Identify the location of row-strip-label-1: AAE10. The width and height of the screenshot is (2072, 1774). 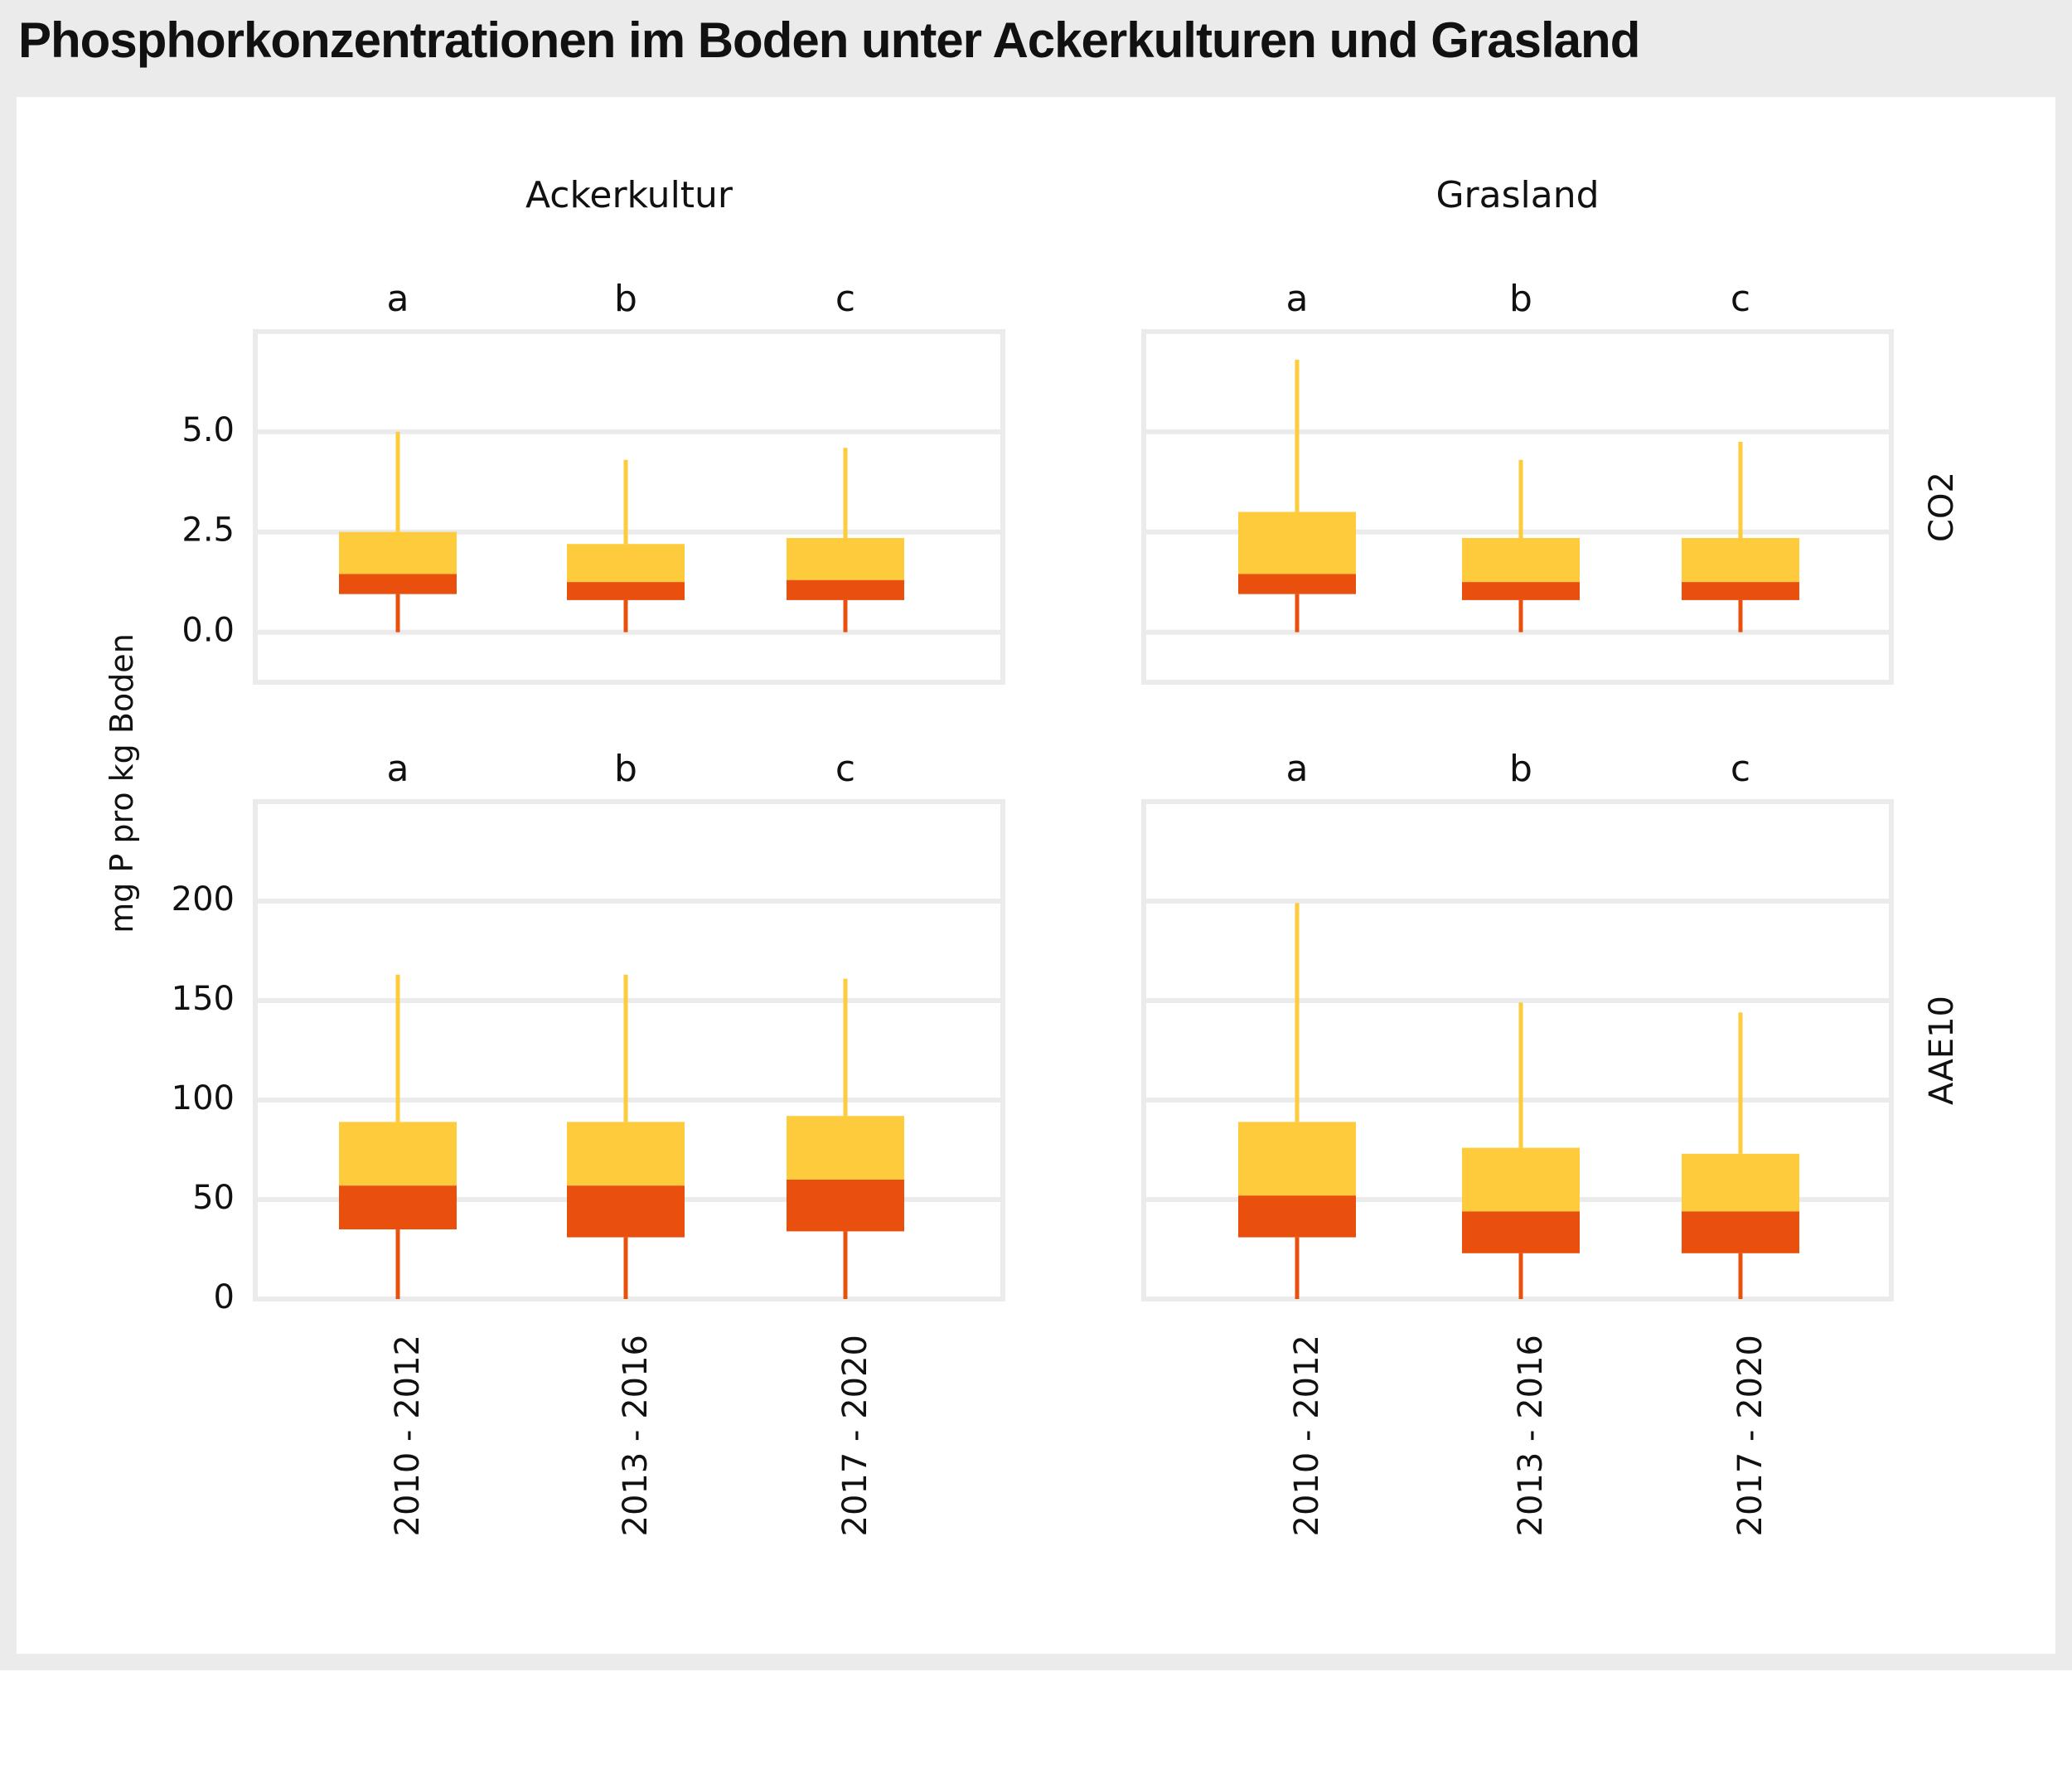
(1942, 1050).